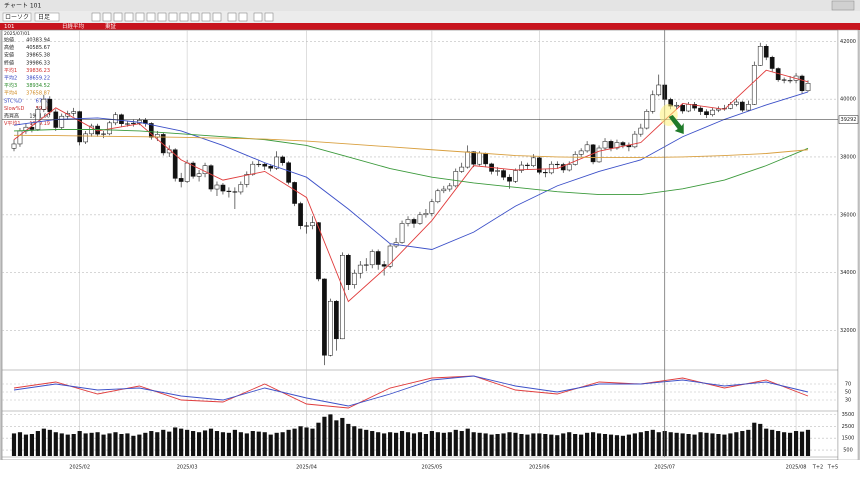 The height and width of the screenshot is (484, 860). What do you see at coordinates (47, 17) in the screenshot?
I see `period-dropdown` at bounding box center [47, 17].